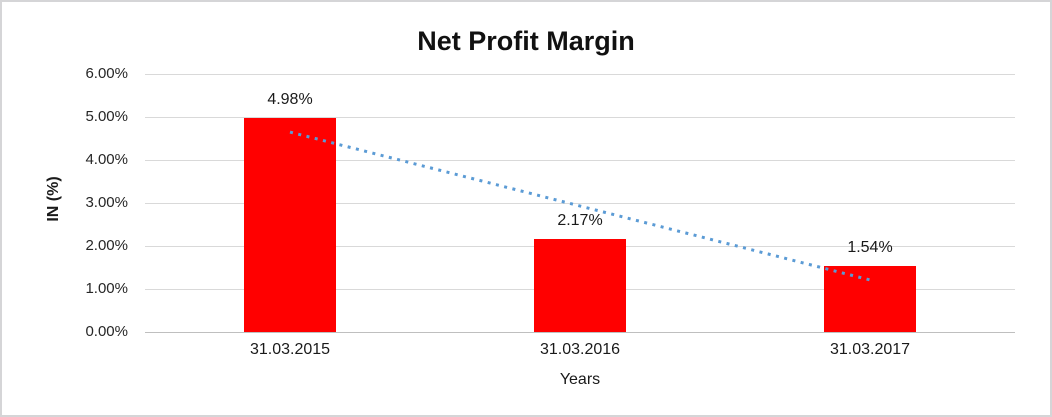 Image resolution: width=1052 pixels, height=417 pixels. What do you see at coordinates (870, 299) in the screenshot?
I see `bar-31.03.2017` at bounding box center [870, 299].